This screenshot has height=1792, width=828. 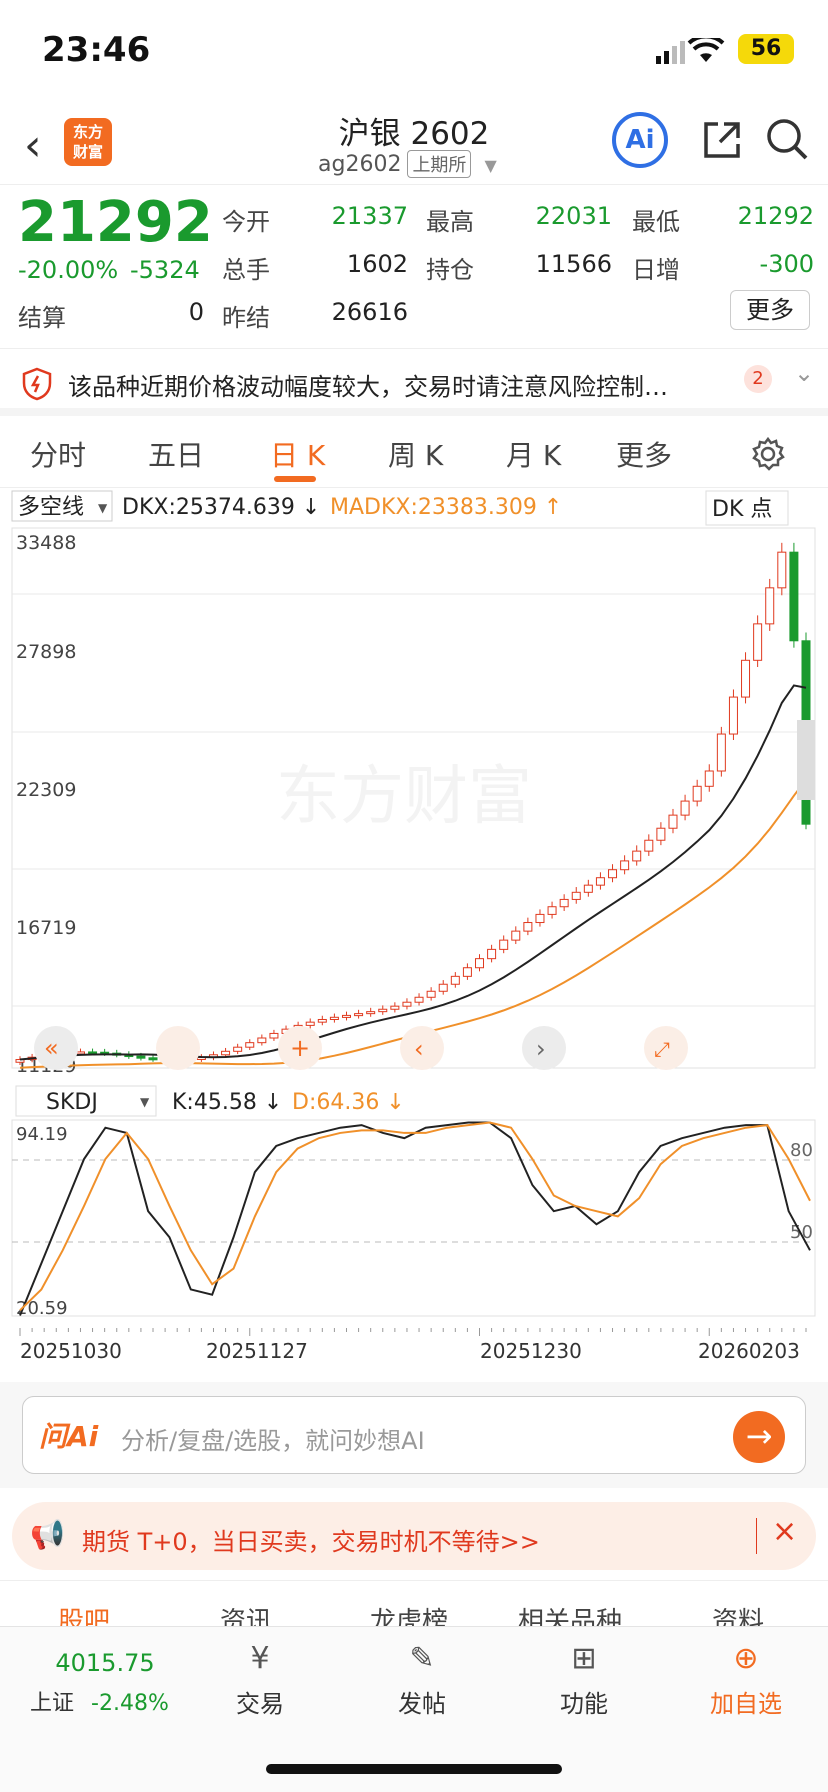 I want to click on ask-ai-label: 问Ai, so click(x=69, y=1436).